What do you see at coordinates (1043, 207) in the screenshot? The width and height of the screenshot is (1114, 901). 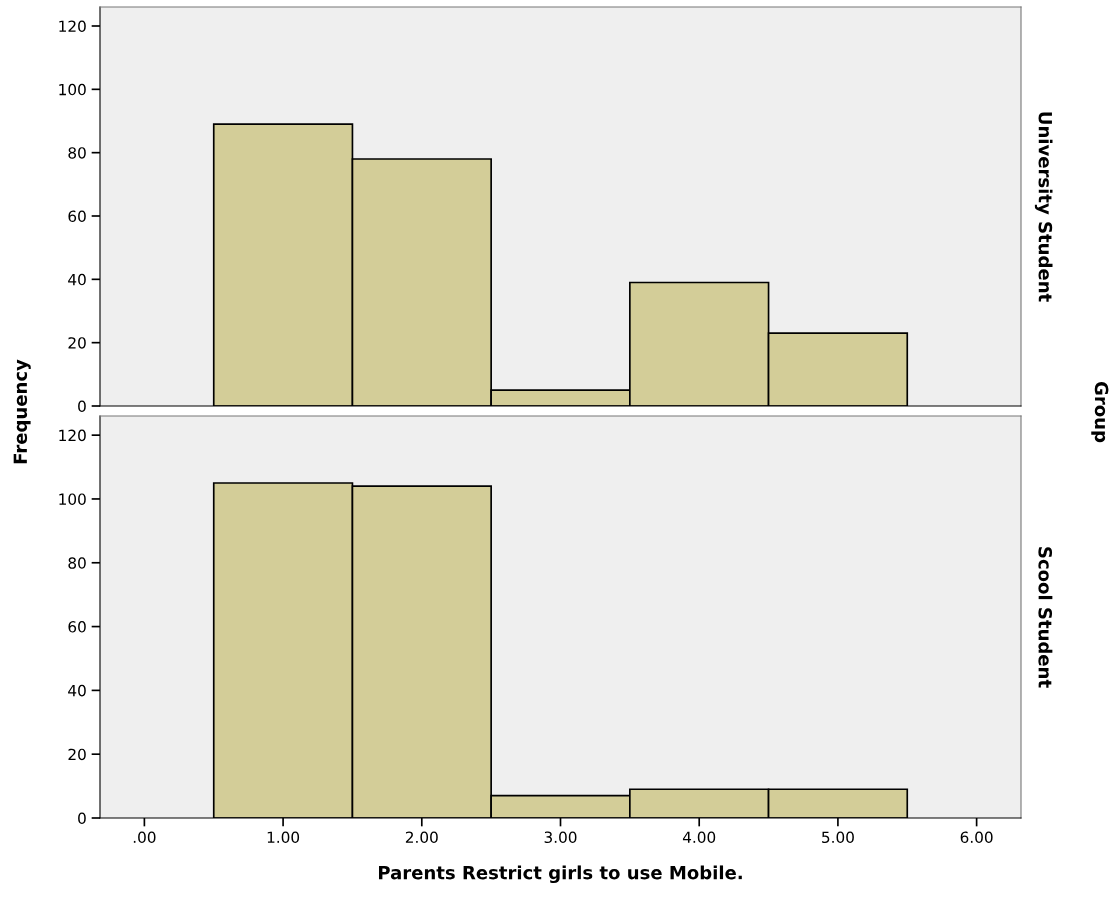 I see `y2-axis-title: University Student` at bounding box center [1043, 207].